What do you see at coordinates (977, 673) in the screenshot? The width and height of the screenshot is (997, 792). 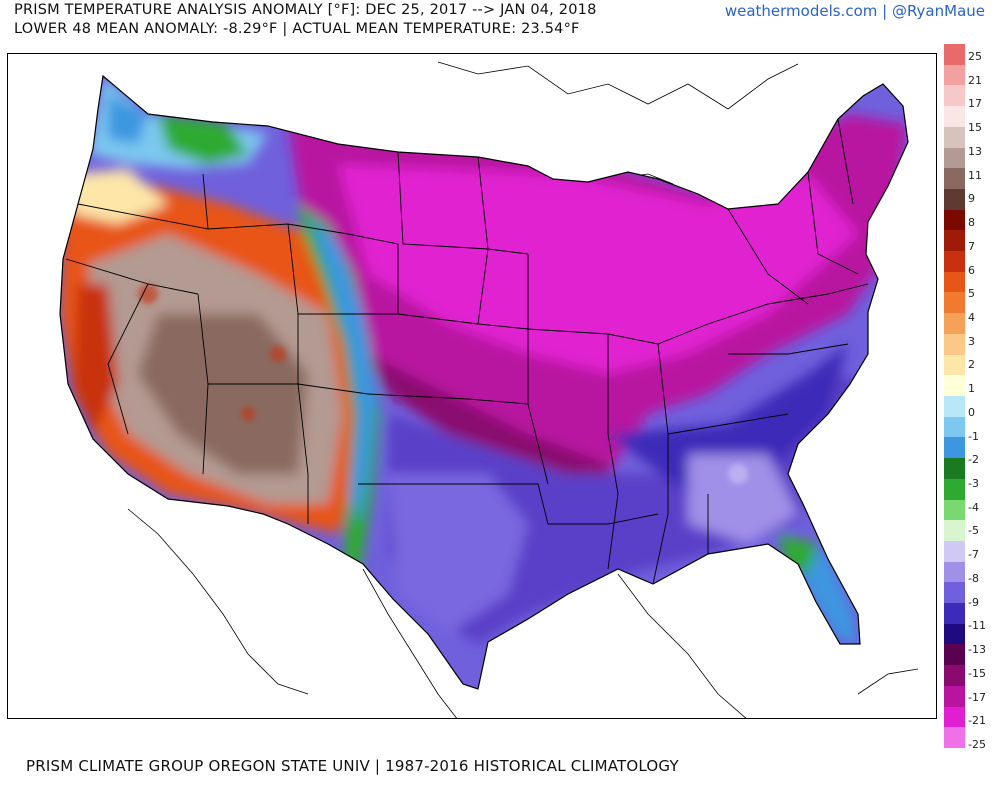 I see `color-scale-tick-label: -15` at bounding box center [977, 673].